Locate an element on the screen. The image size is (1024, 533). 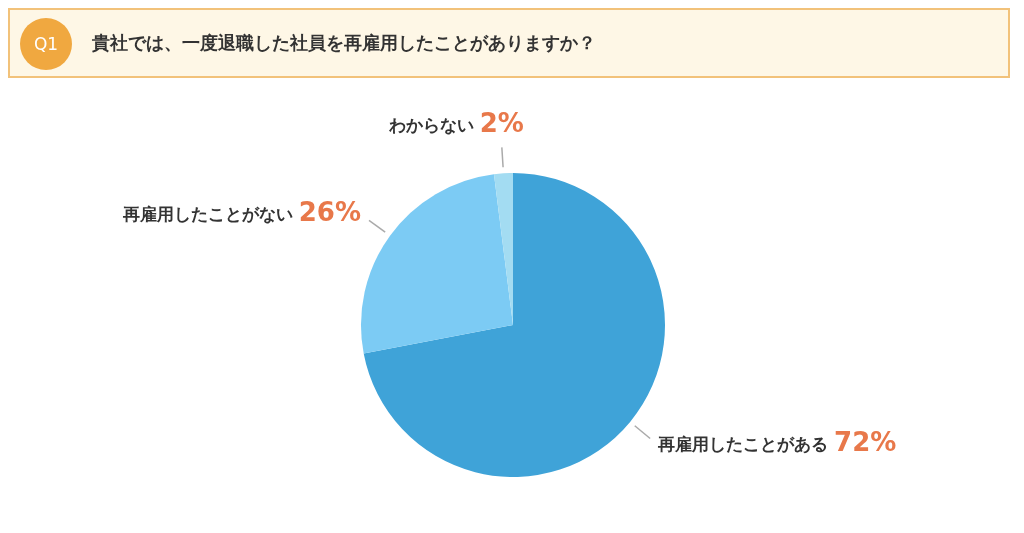
slice-label: わからない is located at coordinates (430, 124).